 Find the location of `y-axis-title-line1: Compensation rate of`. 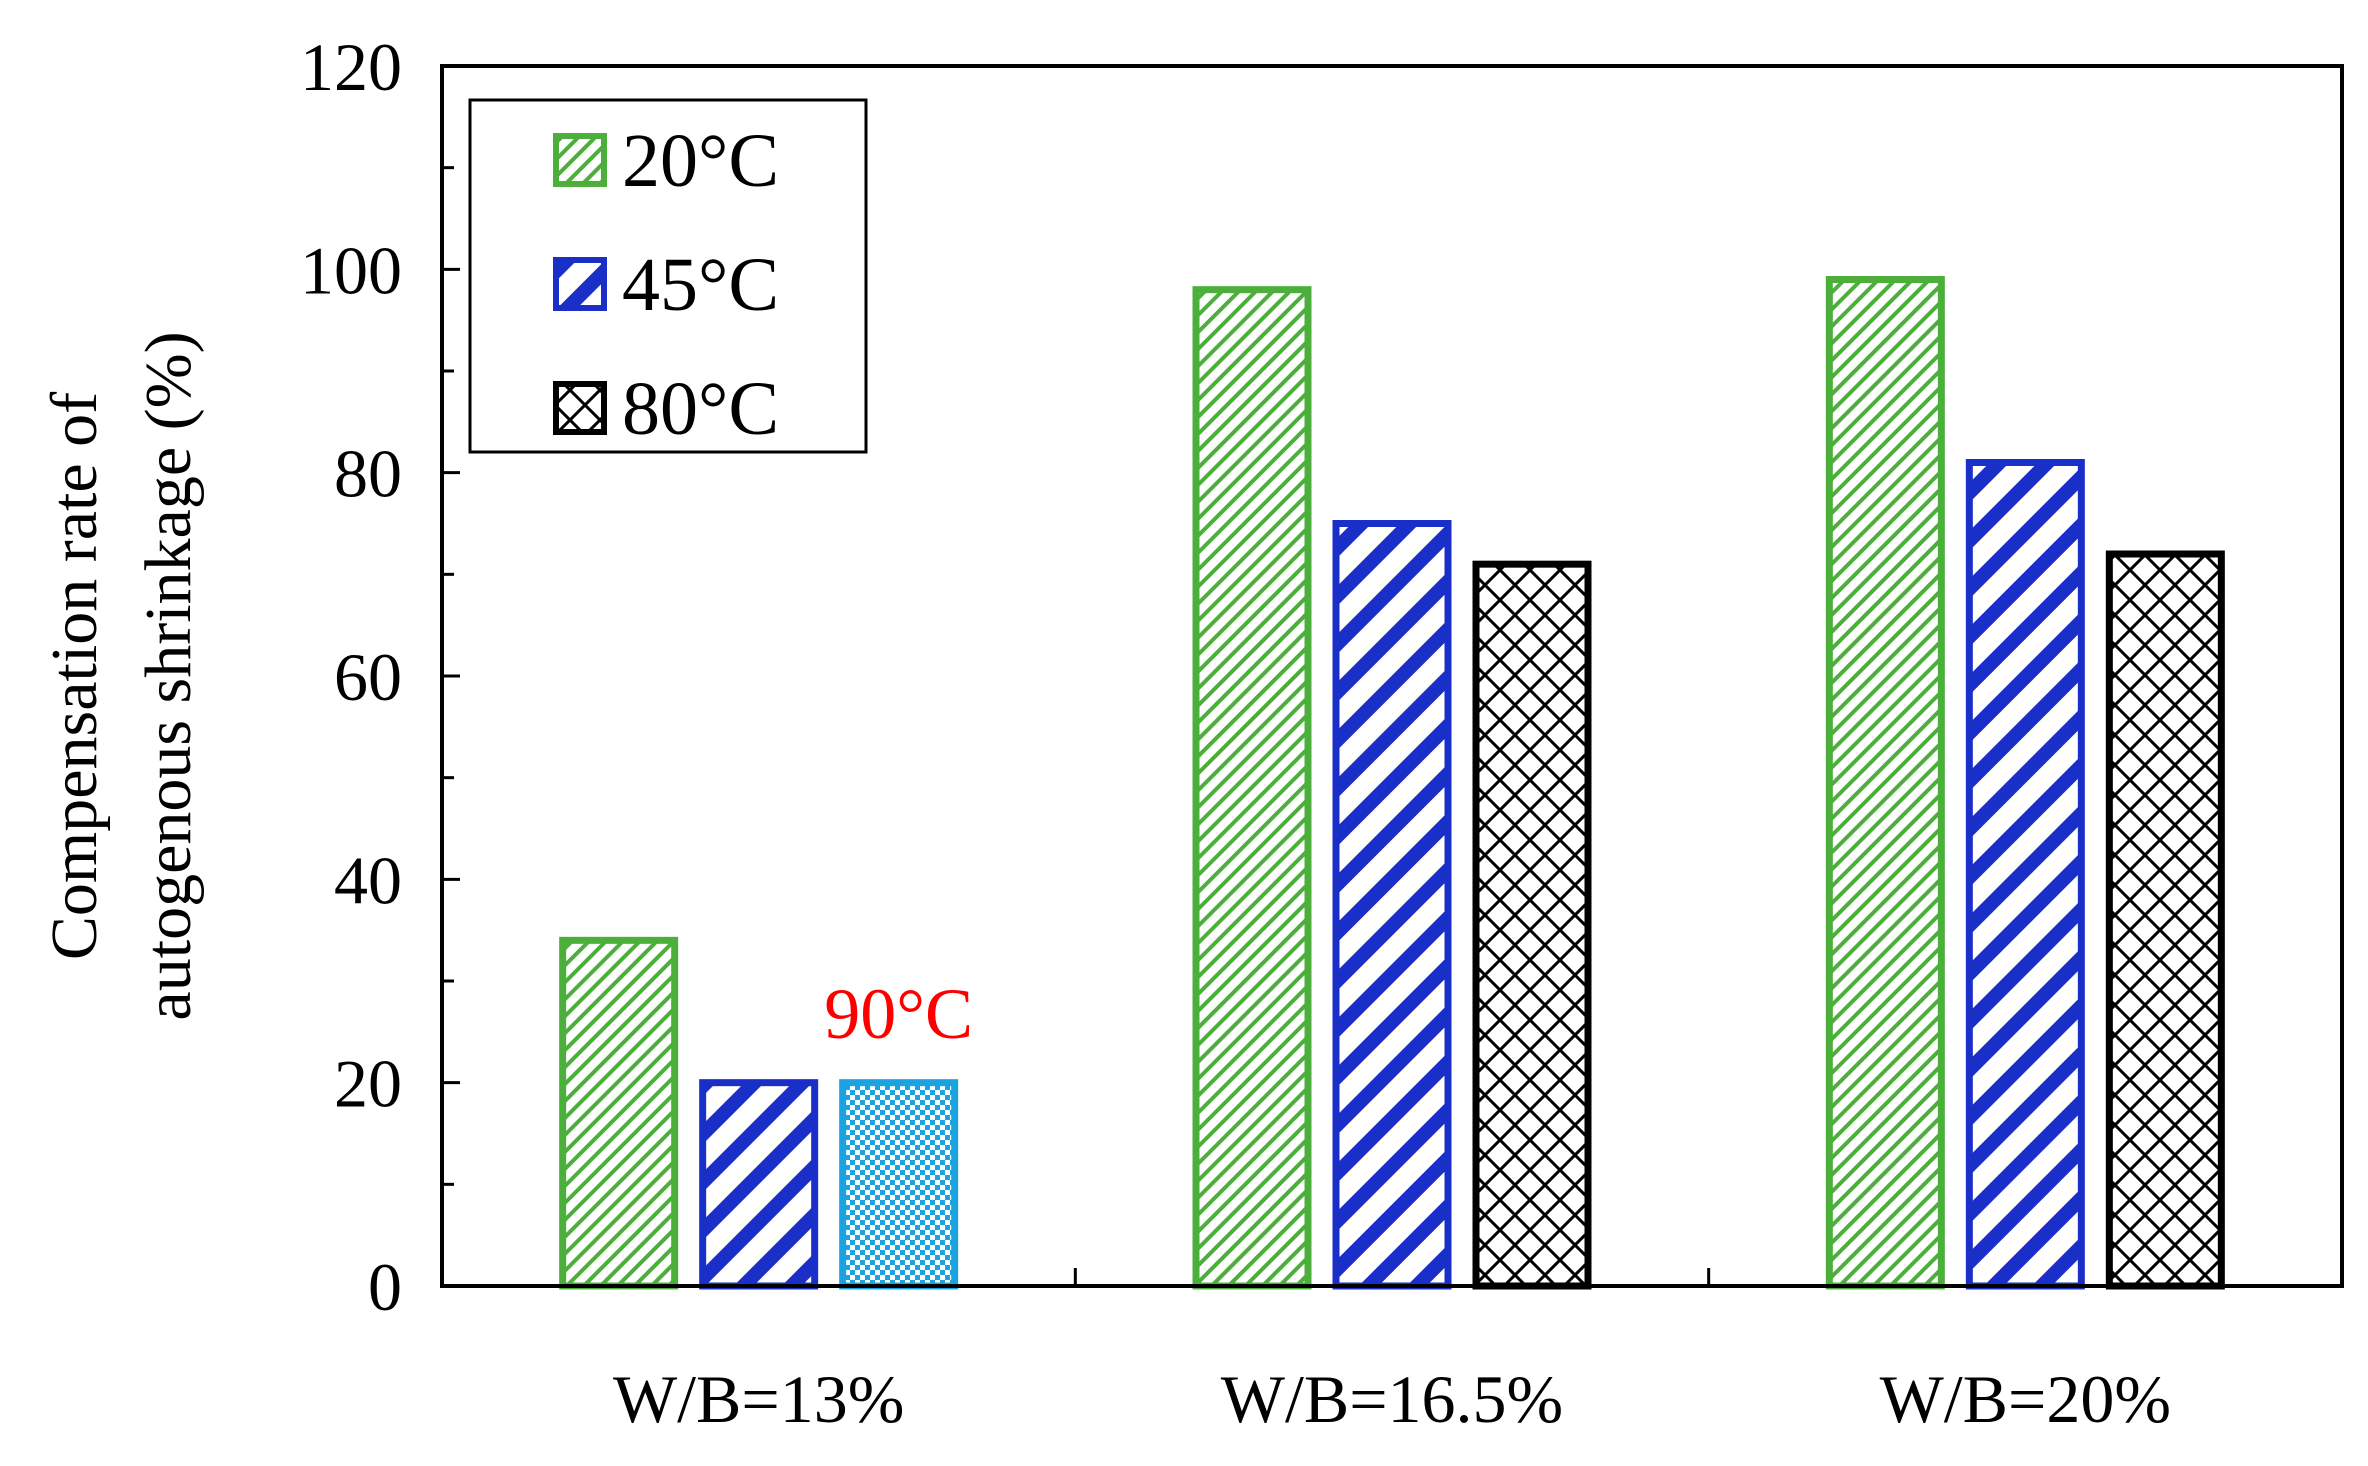

y-axis-title-line1: Compensation rate of is located at coordinates (74, 676).